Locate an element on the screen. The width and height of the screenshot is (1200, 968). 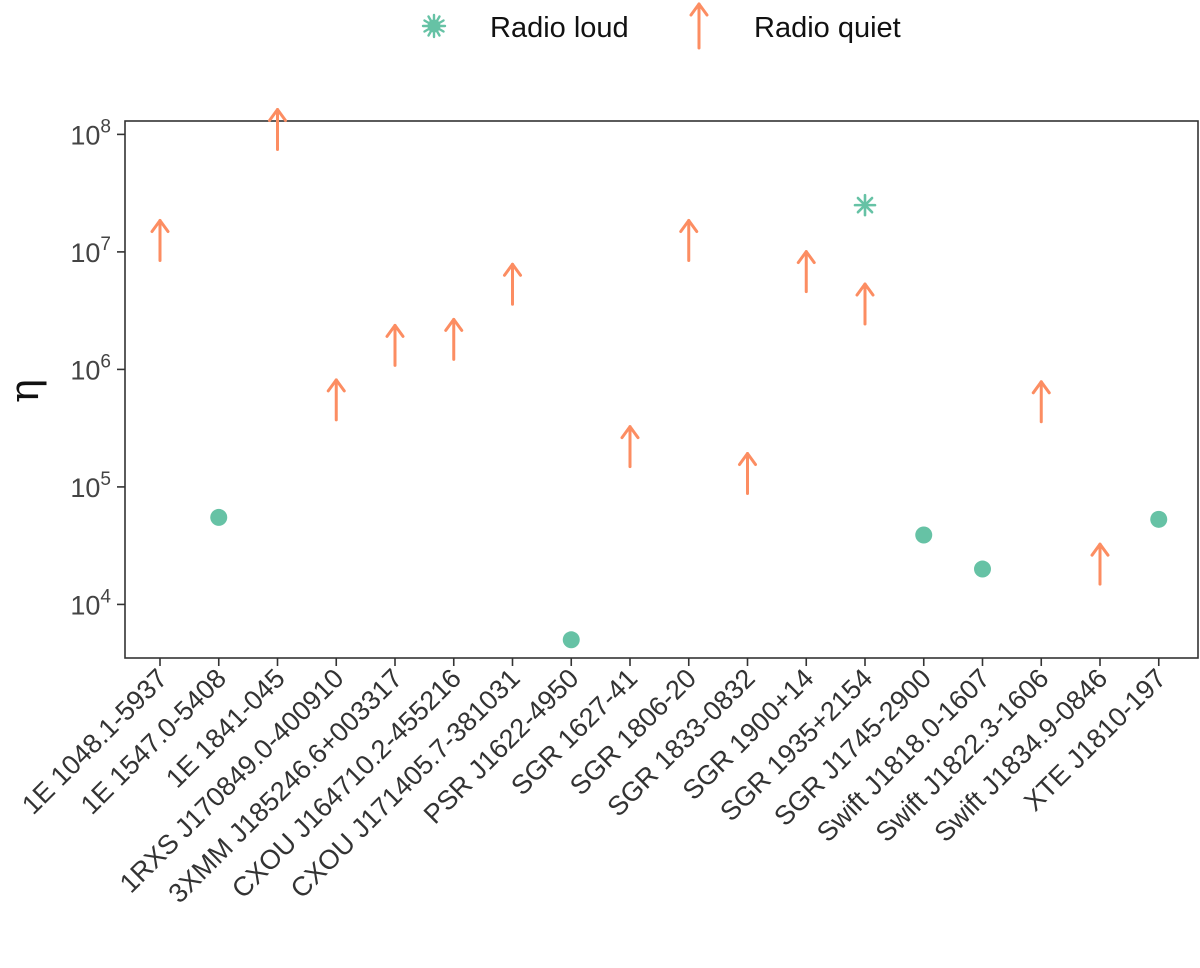
y-tick-label: 10⁷ is located at coordinates (90, 251).